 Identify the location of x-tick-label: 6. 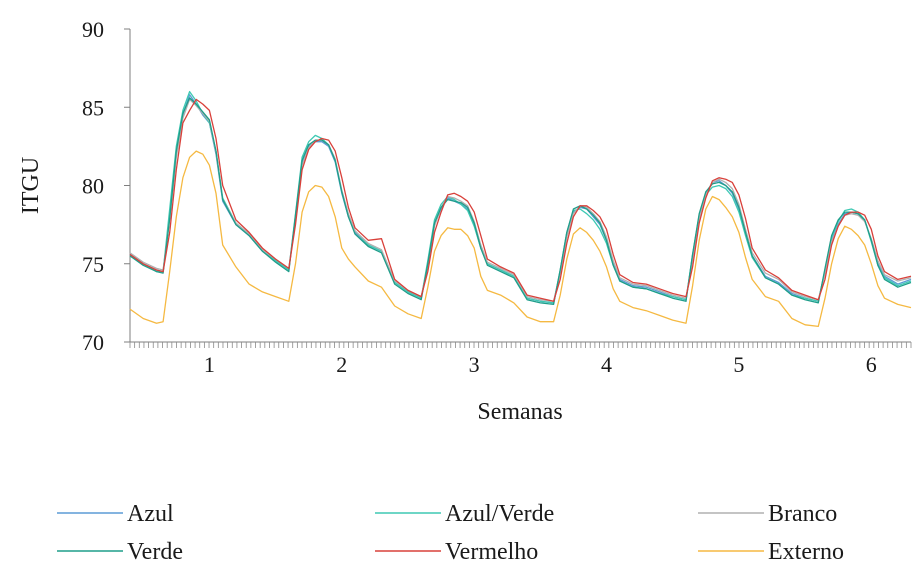
(871, 364).